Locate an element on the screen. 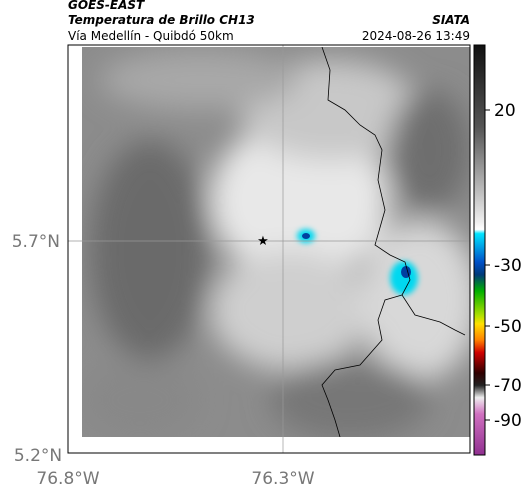 Image resolution: width=526 pixels, height=491 pixels. colorbar is located at coordinates (479, 250).